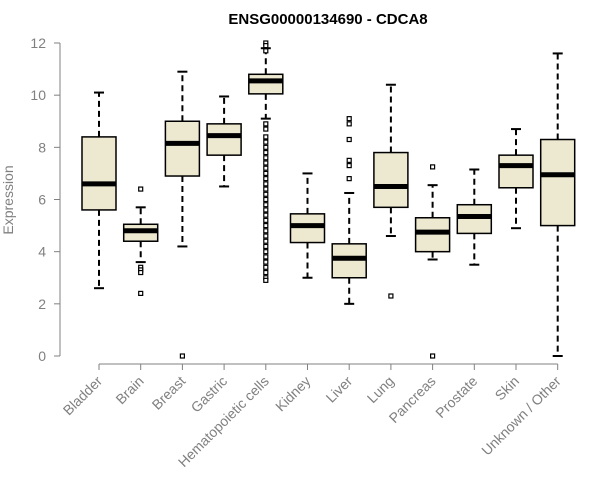 The image size is (600, 500). I want to click on y-axis: 0 2 4 6 8 10 12, so click(45, 199).